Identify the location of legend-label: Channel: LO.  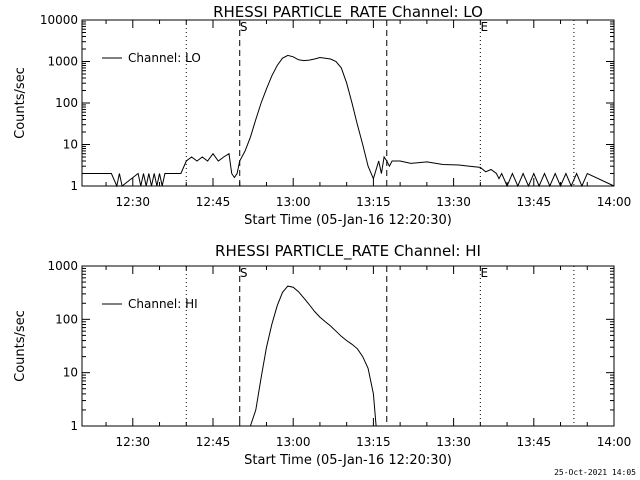
(164, 58).